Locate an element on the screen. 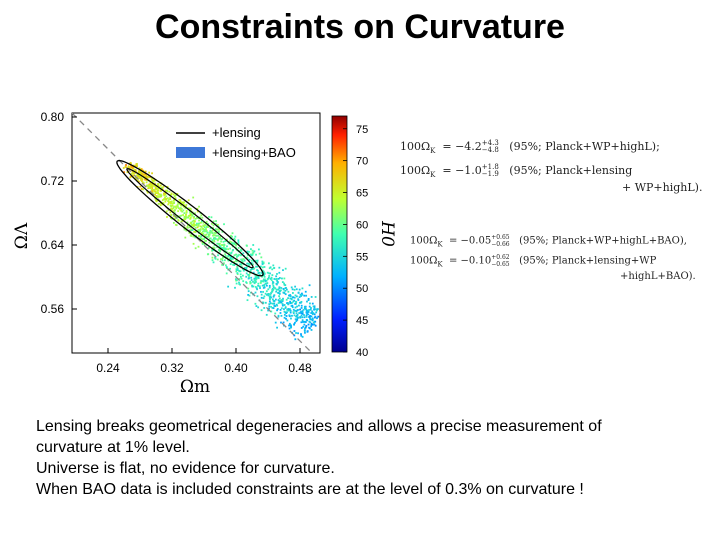 This screenshot has height=540, width=720. lensing-contour-inner is located at coordinates (190, 218).